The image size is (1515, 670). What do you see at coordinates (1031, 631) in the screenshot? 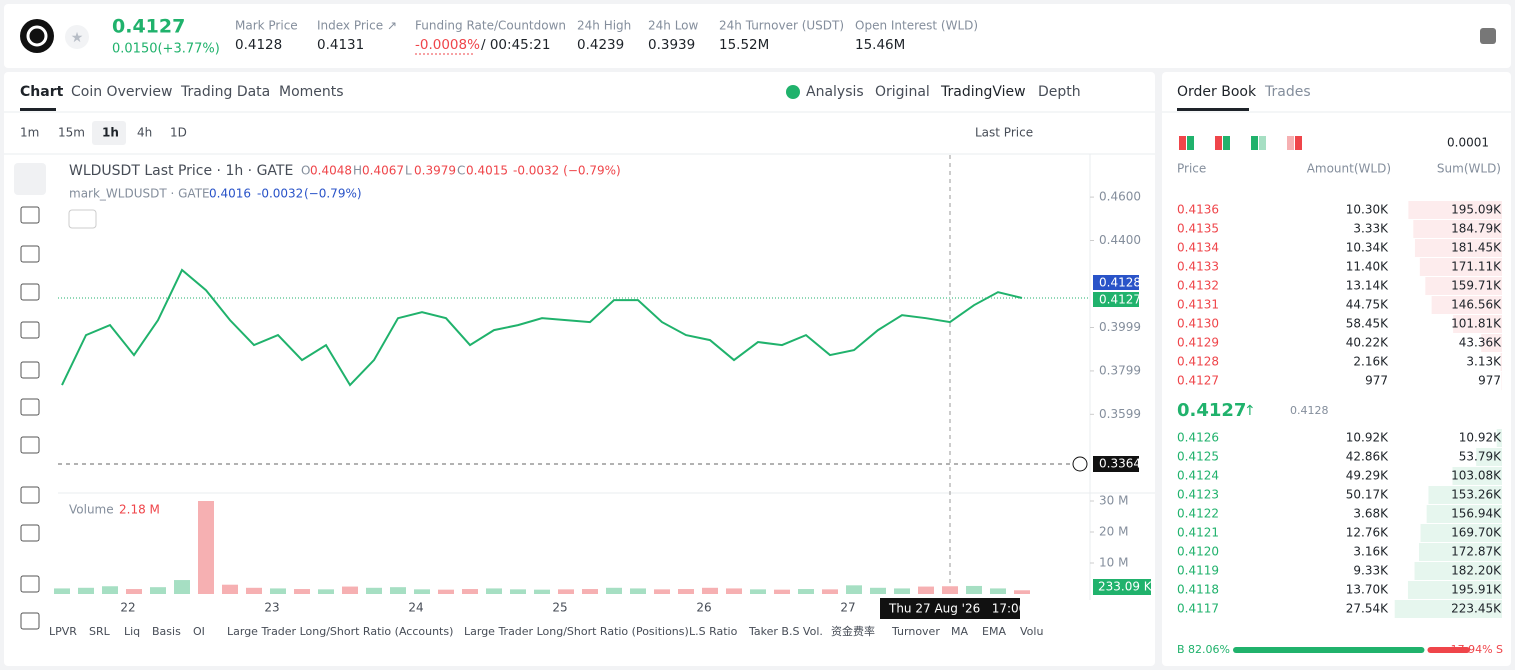
I see `indicator: Volu` at bounding box center [1031, 631].